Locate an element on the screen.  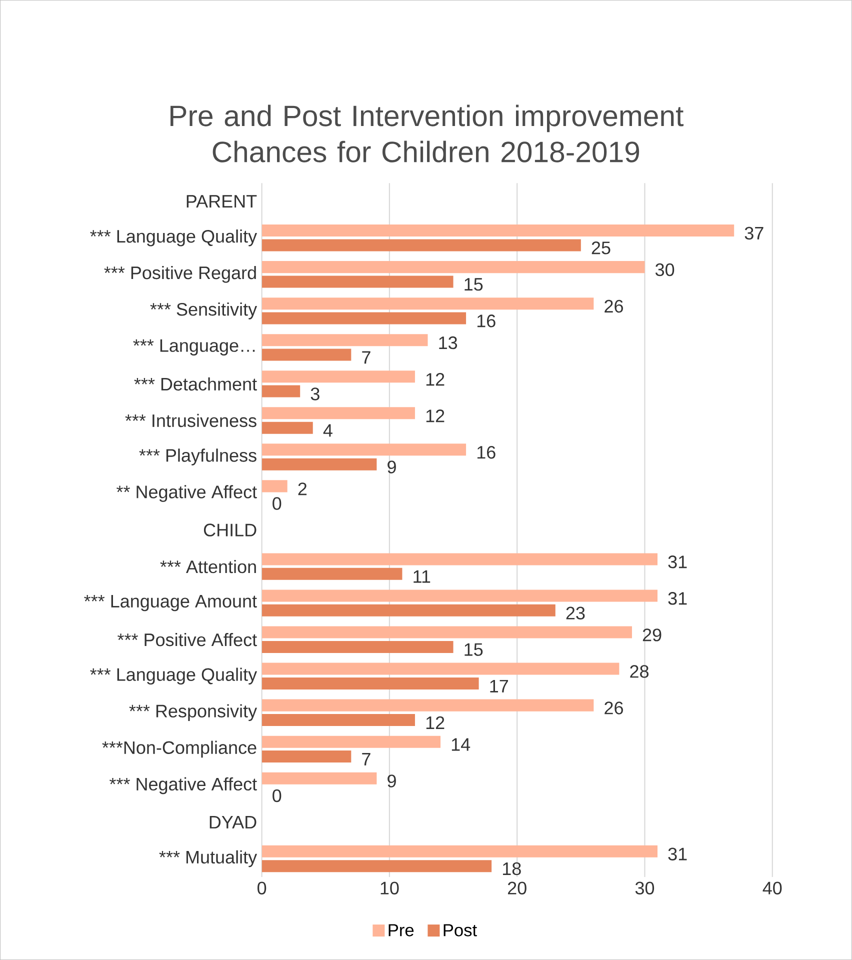
y-tick-label: *** Responsivity is located at coordinates (193, 713).